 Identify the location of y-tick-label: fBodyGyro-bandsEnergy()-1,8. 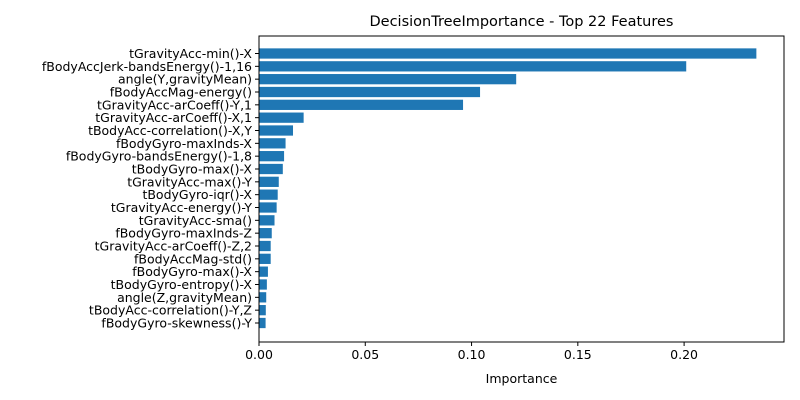
(159, 156).